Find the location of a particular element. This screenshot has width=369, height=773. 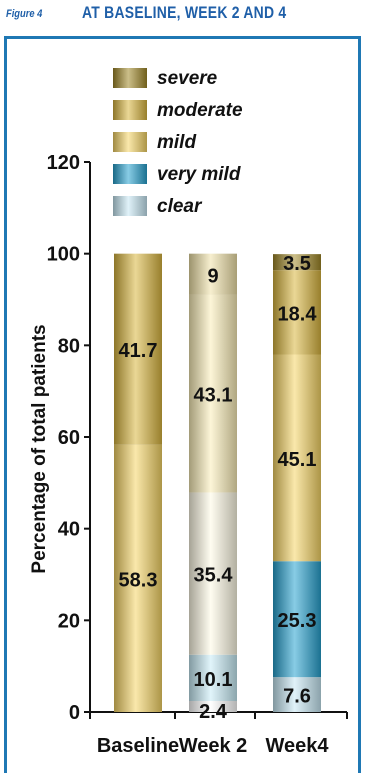

legend-swatch-mild is located at coordinates (130, 142).